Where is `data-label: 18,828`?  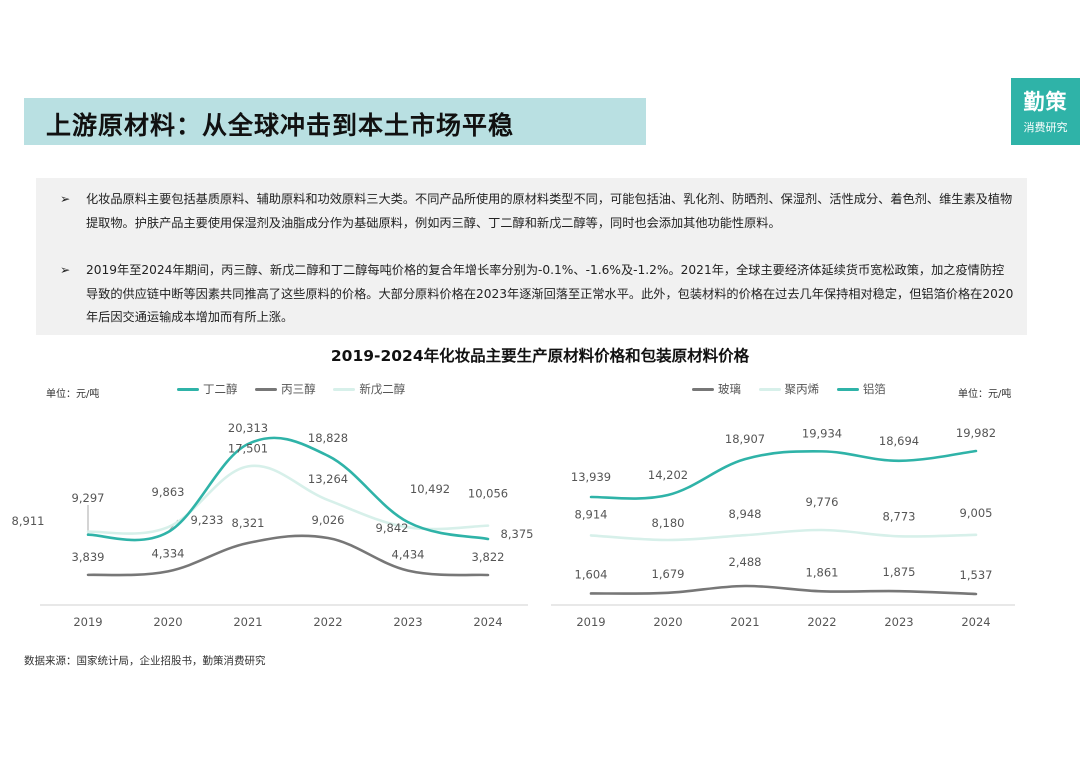 data-label: 18,828 is located at coordinates (328, 438).